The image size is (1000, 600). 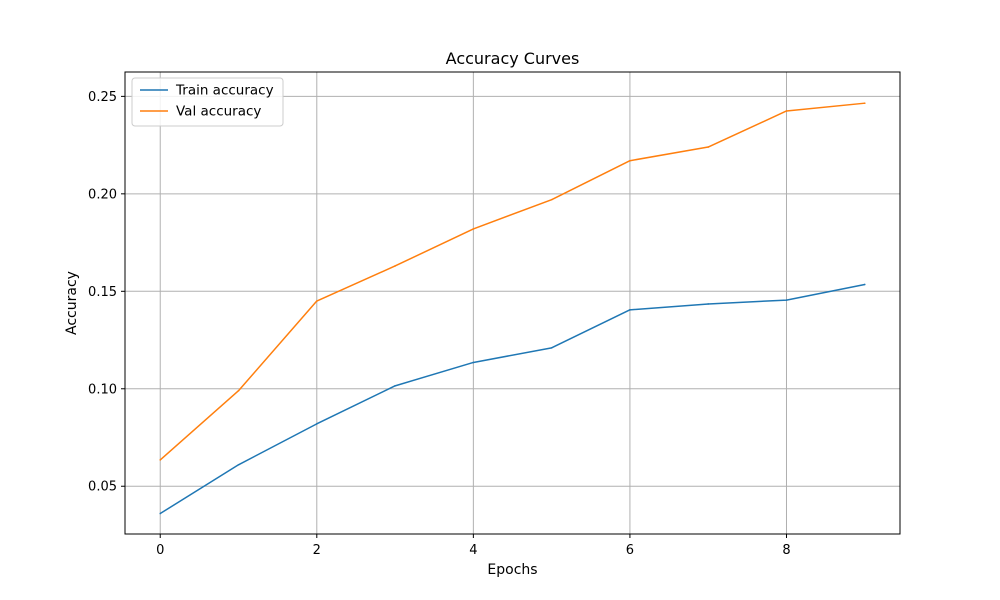 I want to click on legend-label: Val accuracy, so click(x=218, y=112).